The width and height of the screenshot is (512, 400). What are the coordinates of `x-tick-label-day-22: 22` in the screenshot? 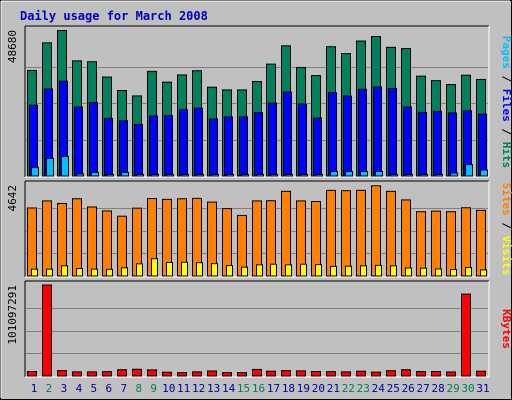 It's located at (348, 388).